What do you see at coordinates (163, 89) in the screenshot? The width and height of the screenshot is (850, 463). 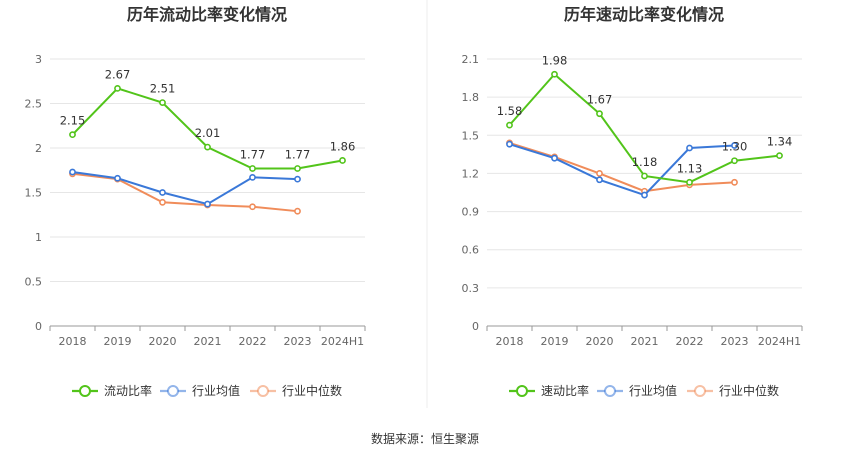 I see `data-label: 2.51` at bounding box center [163, 89].